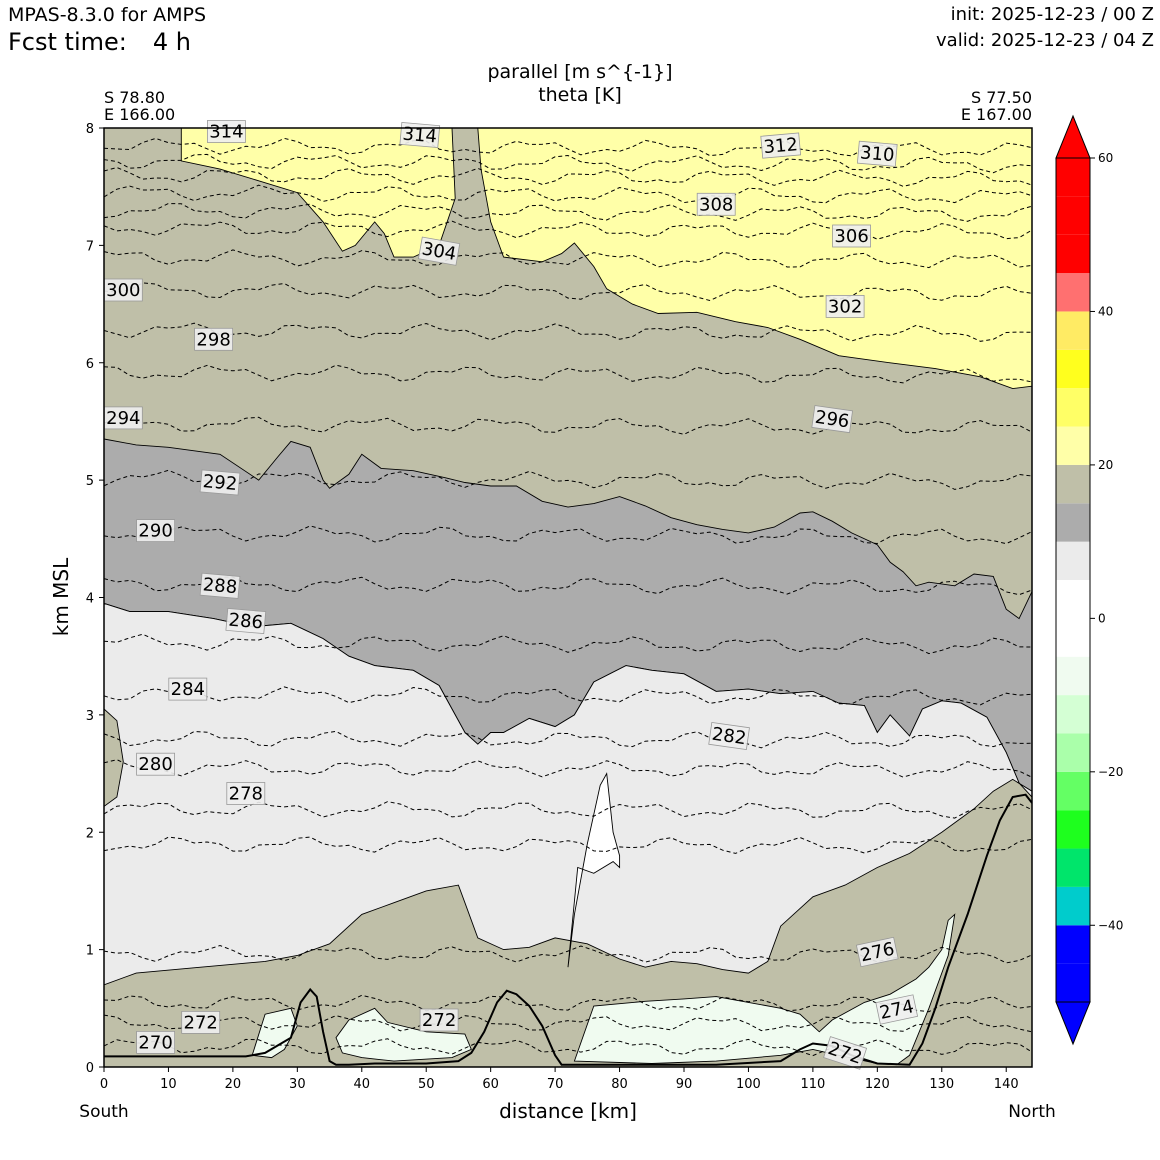 The height and width of the screenshot is (1160, 1160). I want to click on chart-title-line1: parallel [m s^{-1}], so click(579, 72).